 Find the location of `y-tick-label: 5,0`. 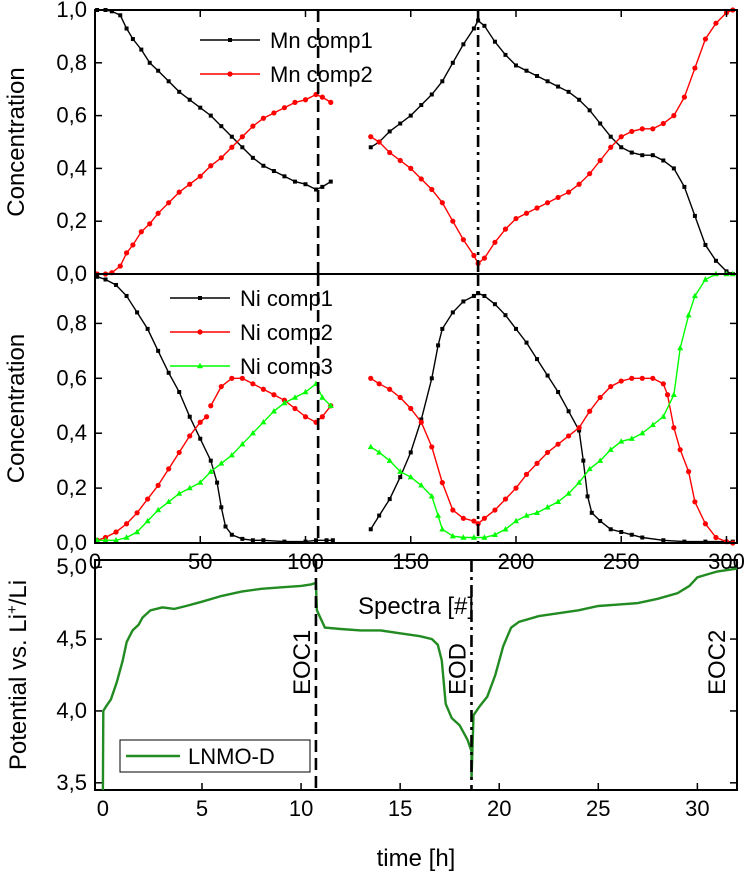

y-tick-label: 5,0 is located at coordinates (71, 566).